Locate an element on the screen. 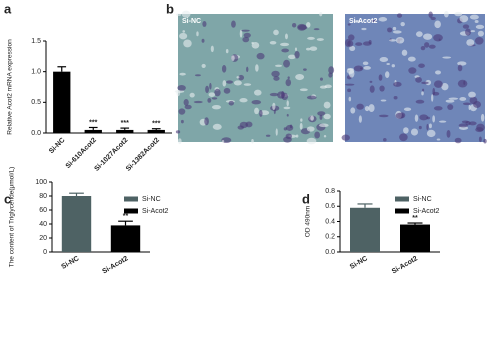  y-tick-label: 0.5 is located at coordinates (36, 102).